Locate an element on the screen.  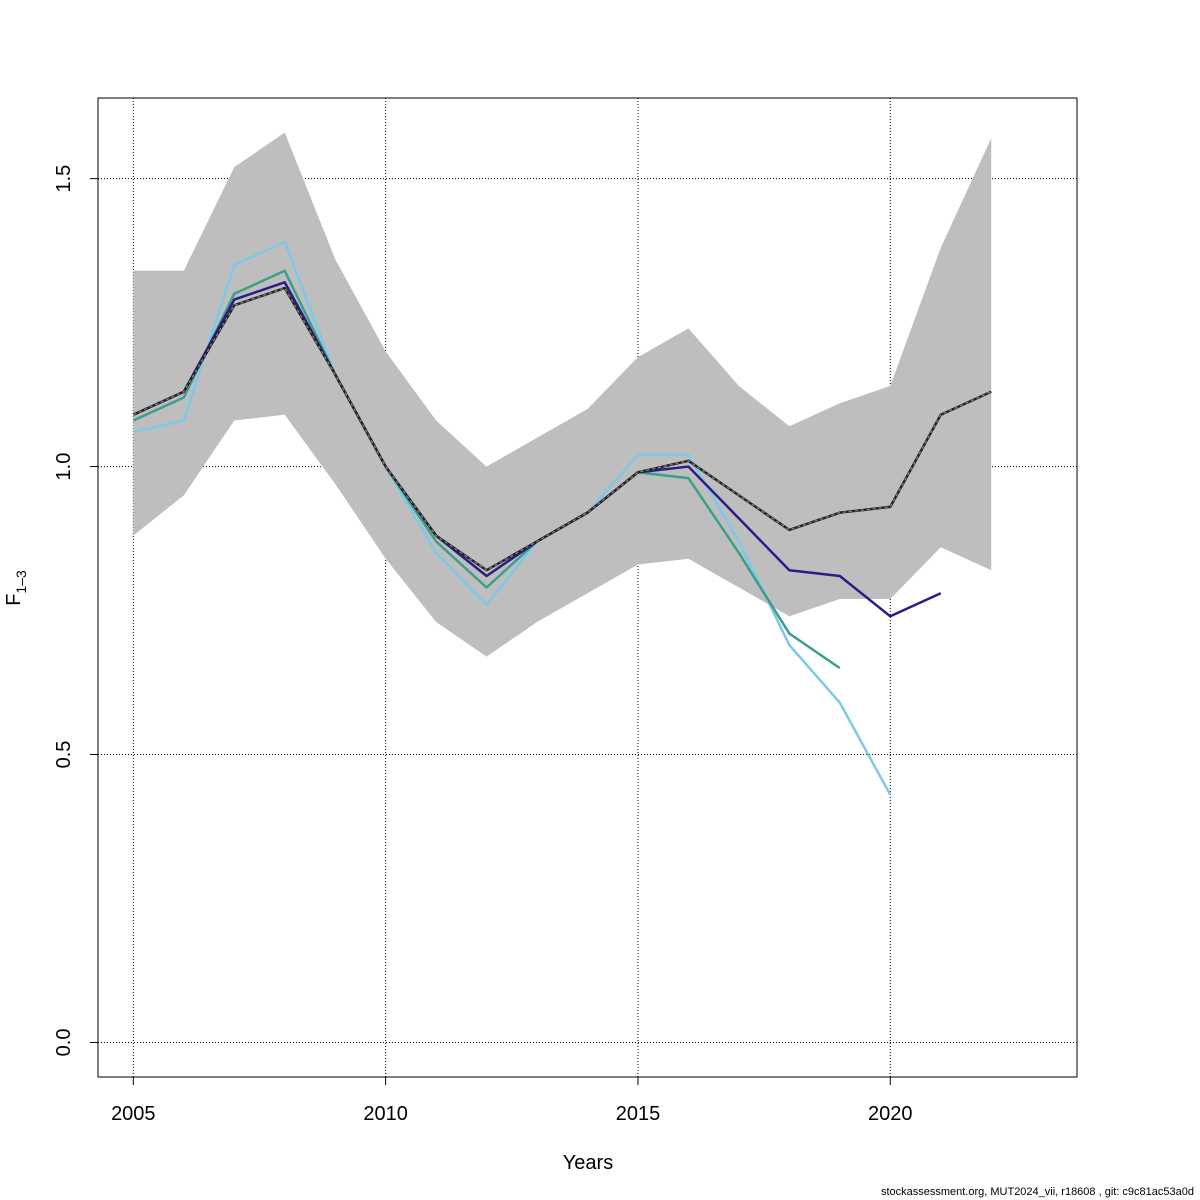
x-tick-label-2010: 2010 is located at coordinates (385, 1114).